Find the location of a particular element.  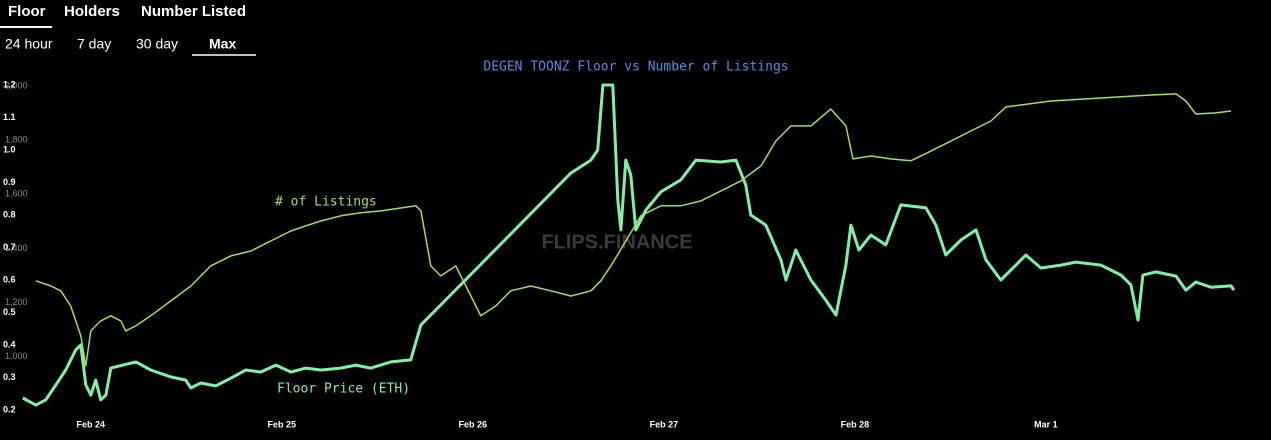

tab-bar: Floor Holders Number Listed is located at coordinates (123, 15).